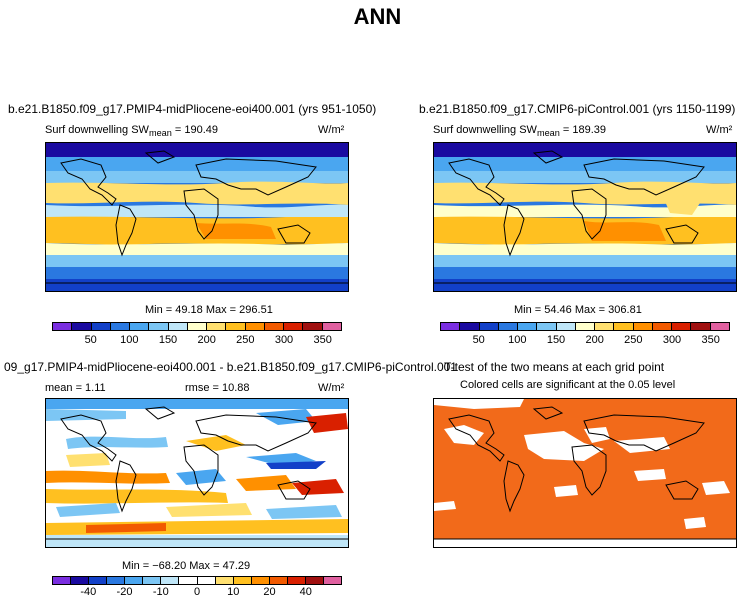 The height and width of the screenshot is (600, 755). I want to click on panel1-colorbar, so click(197, 326).